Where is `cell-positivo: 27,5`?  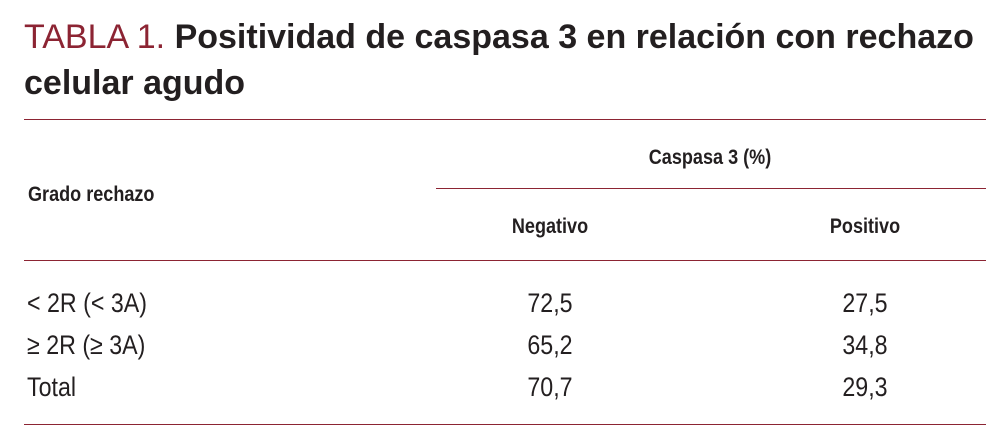
cell-positivo: 27,5 is located at coordinates (865, 303).